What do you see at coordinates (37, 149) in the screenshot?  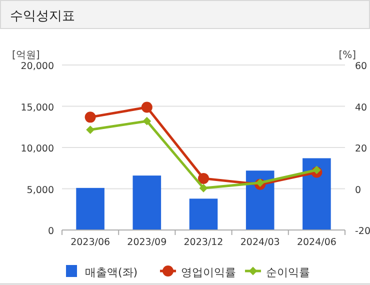 I see `y-tick-label: 10,000` at bounding box center [37, 149].